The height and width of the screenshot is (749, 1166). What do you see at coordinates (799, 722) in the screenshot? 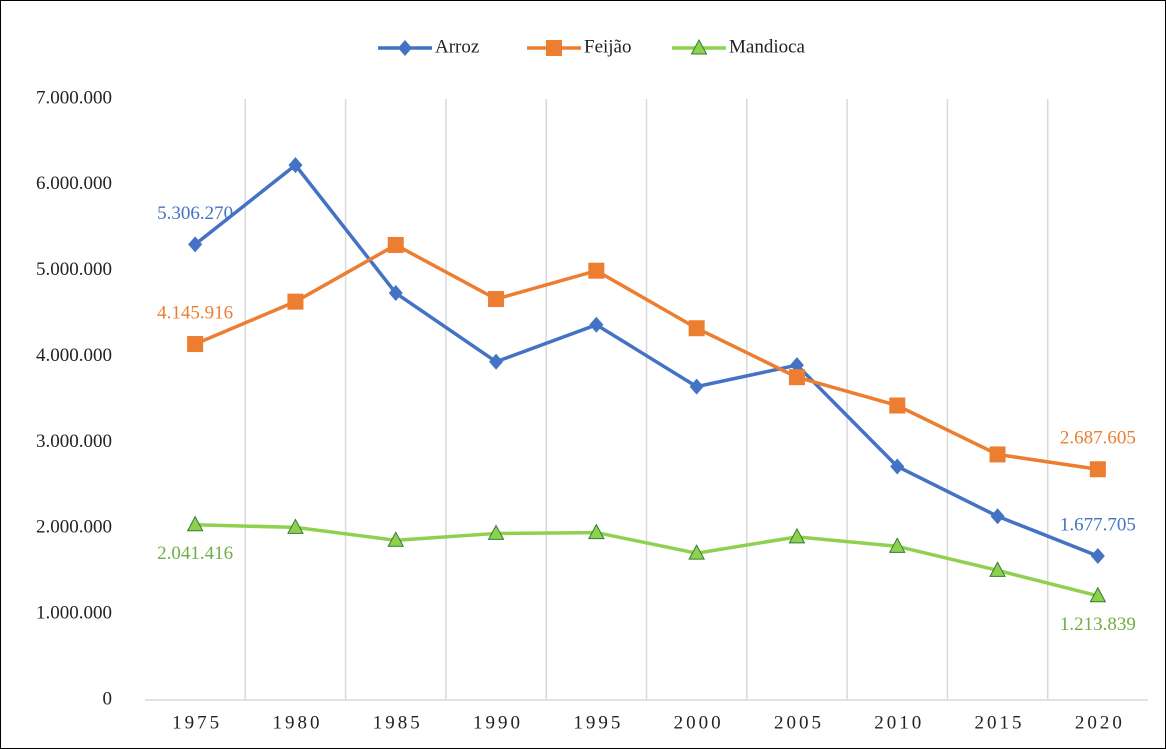
I see `x-tick-label: 2005` at bounding box center [799, 722].